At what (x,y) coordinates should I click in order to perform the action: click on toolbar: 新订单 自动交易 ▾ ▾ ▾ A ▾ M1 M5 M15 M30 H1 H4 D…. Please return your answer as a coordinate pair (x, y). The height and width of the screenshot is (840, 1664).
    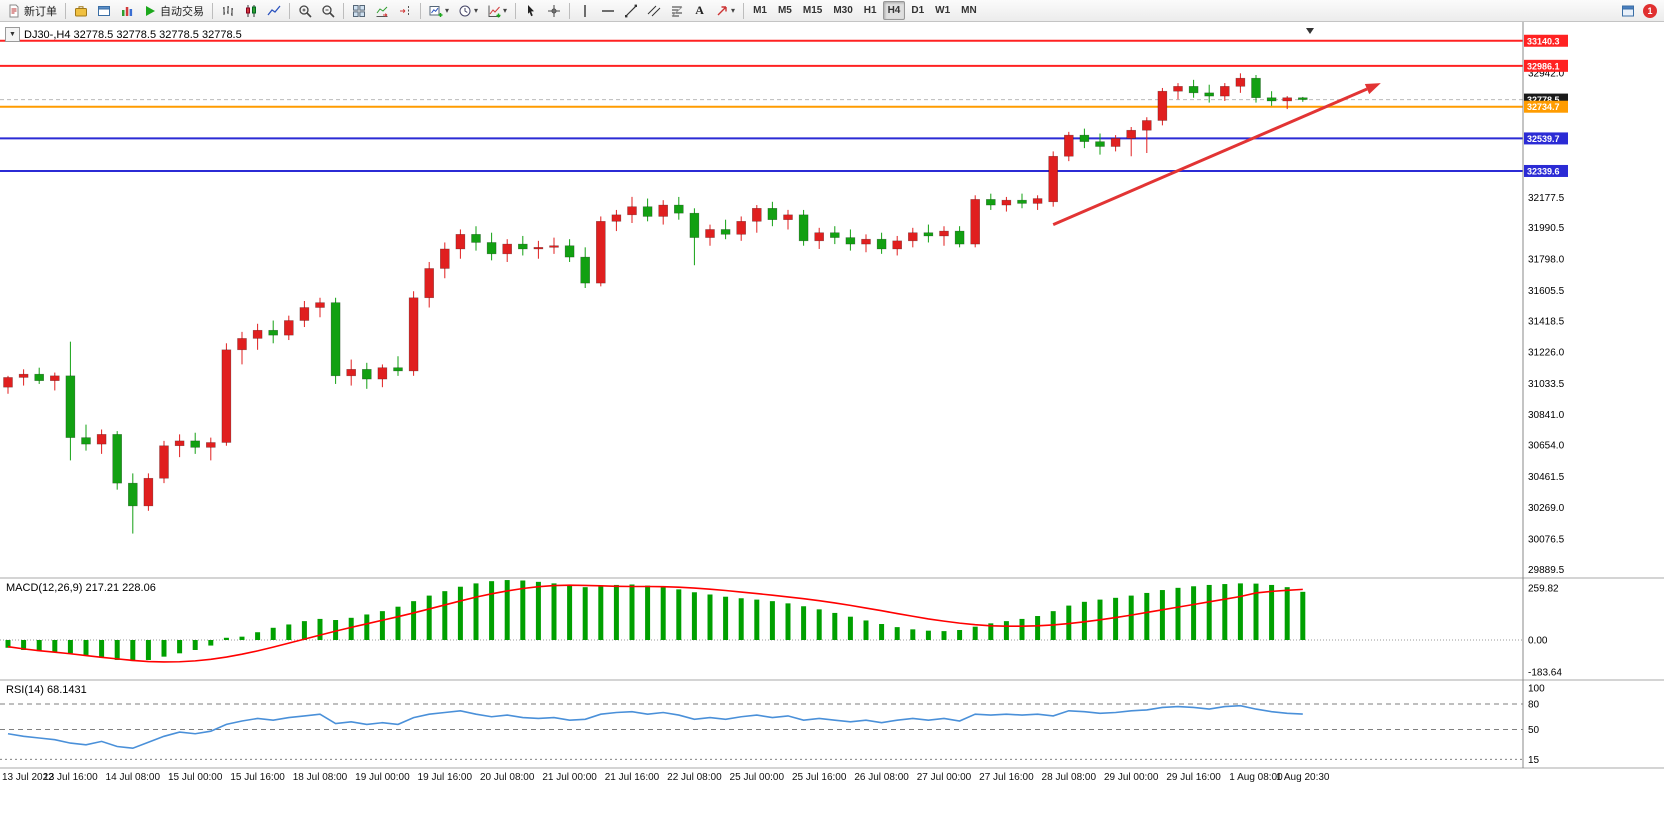
    Looking at the image, I should click on (832, 11).